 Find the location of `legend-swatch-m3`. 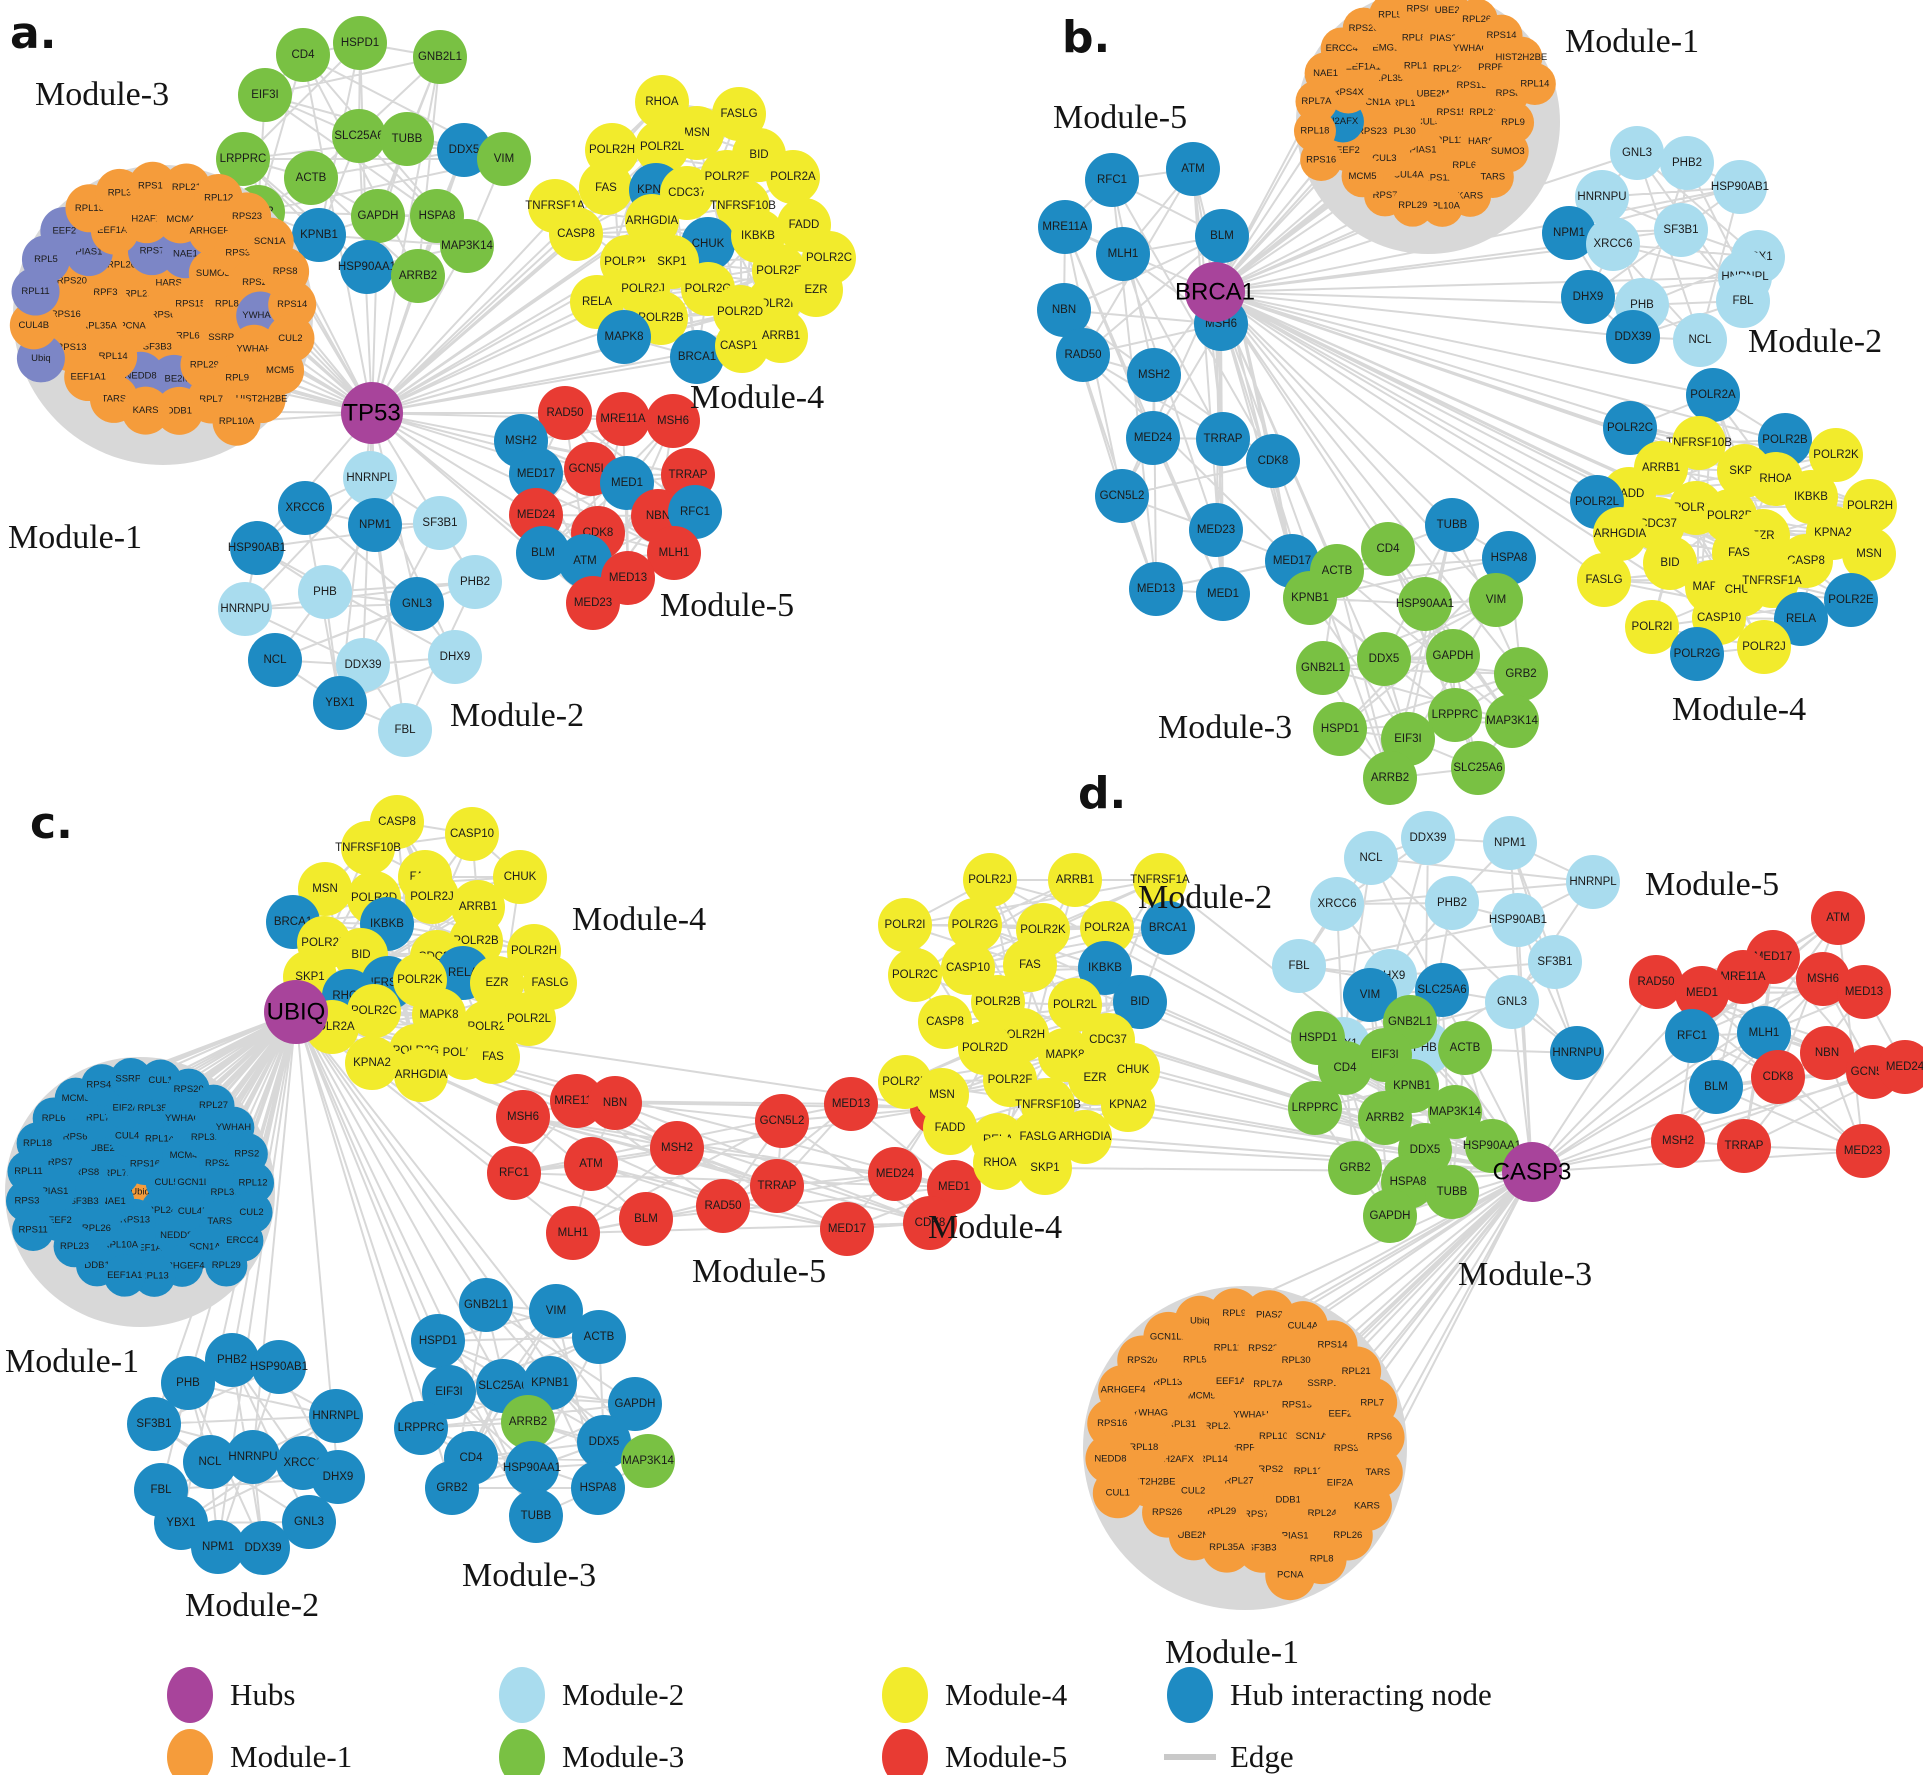

legend-swatch-m3 is located at coordinates (522, 1752).